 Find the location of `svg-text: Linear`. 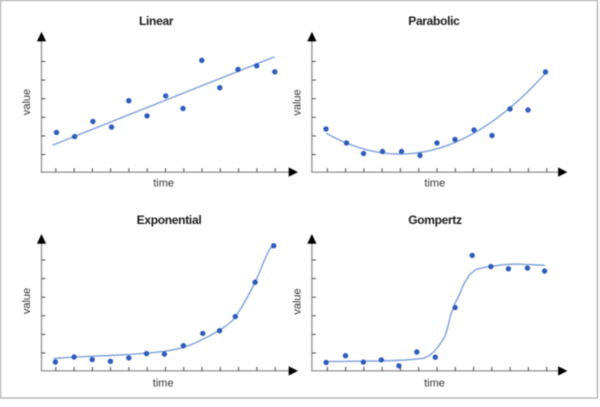

svg-text: Linear is located at coordinates (156, 21).